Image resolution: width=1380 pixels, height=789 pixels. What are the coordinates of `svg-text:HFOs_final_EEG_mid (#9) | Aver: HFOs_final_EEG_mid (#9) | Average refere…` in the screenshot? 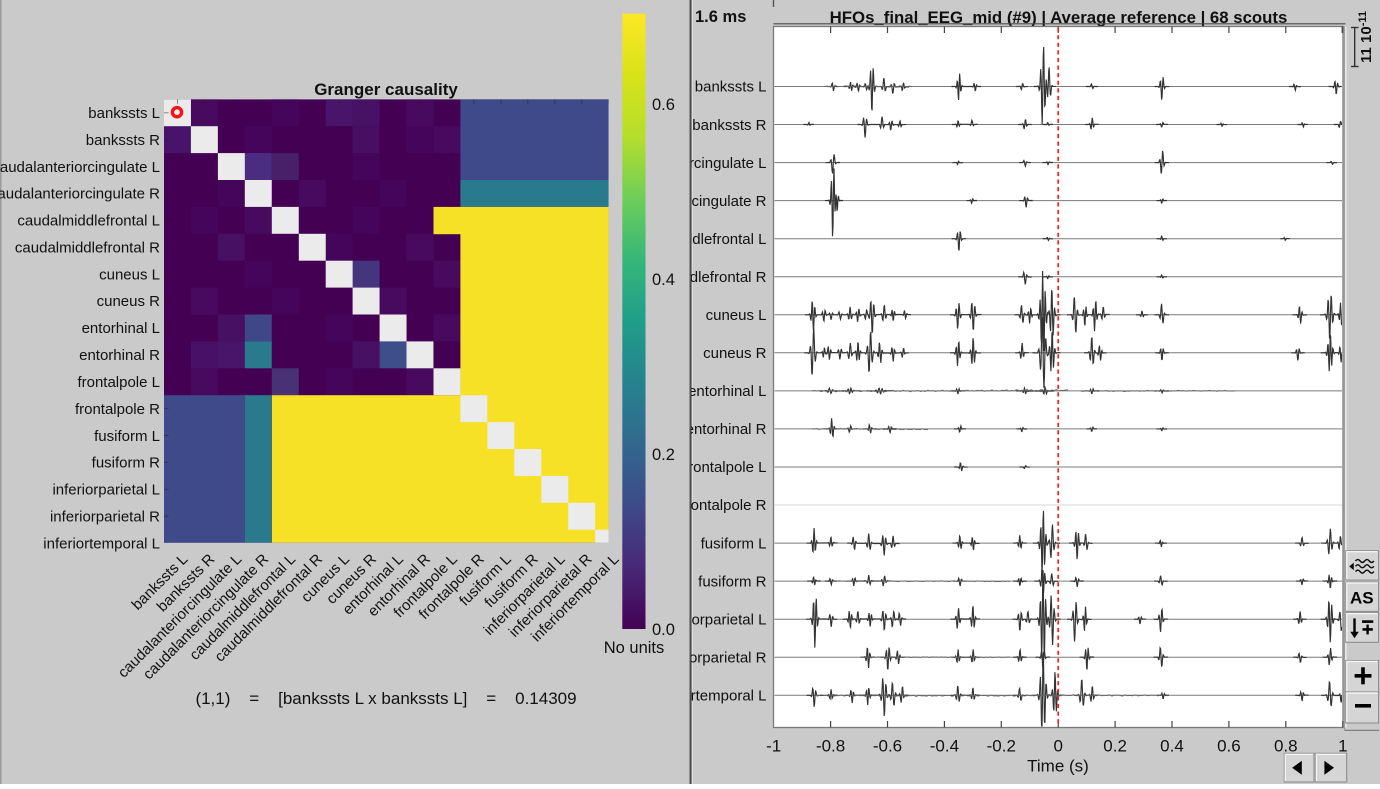 It's located at (1059, 17).